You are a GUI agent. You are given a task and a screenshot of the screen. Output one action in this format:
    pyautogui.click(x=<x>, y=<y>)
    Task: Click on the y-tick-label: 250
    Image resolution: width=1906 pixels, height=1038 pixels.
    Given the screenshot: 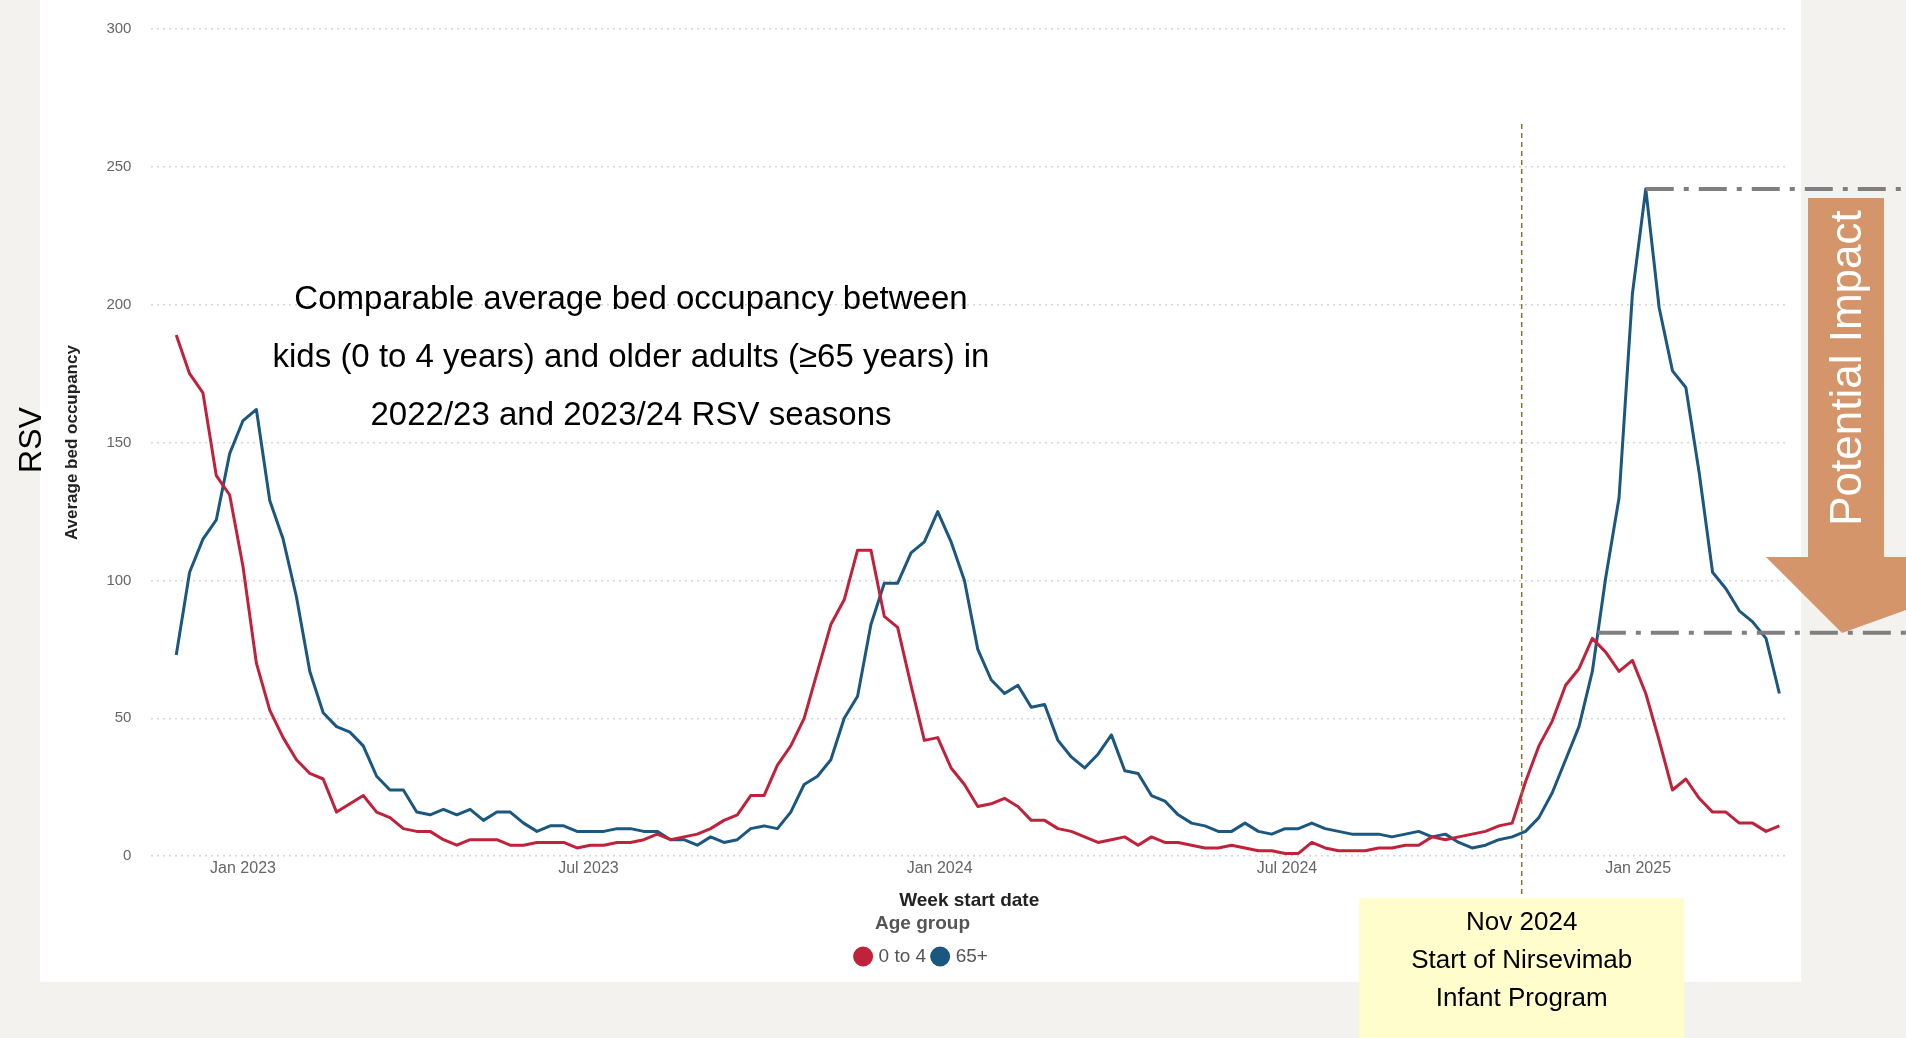 What is the action you would take?
    pyautogui.click(x=119, y=166)
    